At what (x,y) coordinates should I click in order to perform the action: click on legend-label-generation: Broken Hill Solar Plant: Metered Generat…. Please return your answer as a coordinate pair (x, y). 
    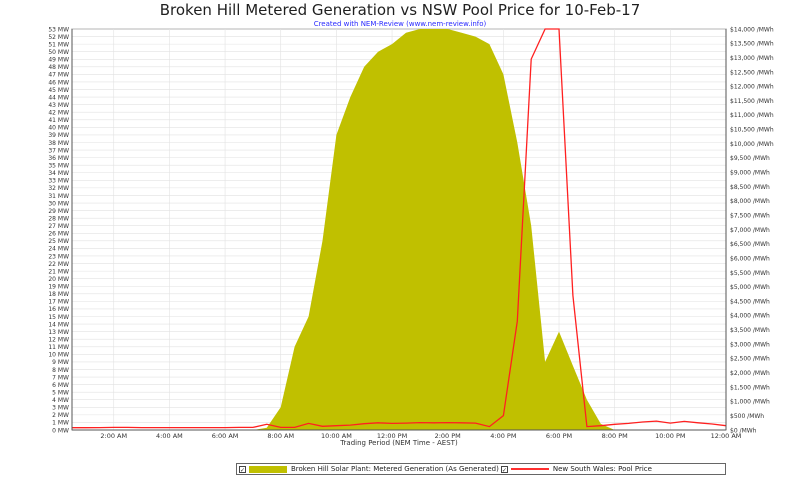
    Looking at the image, I should click on (395, 469).